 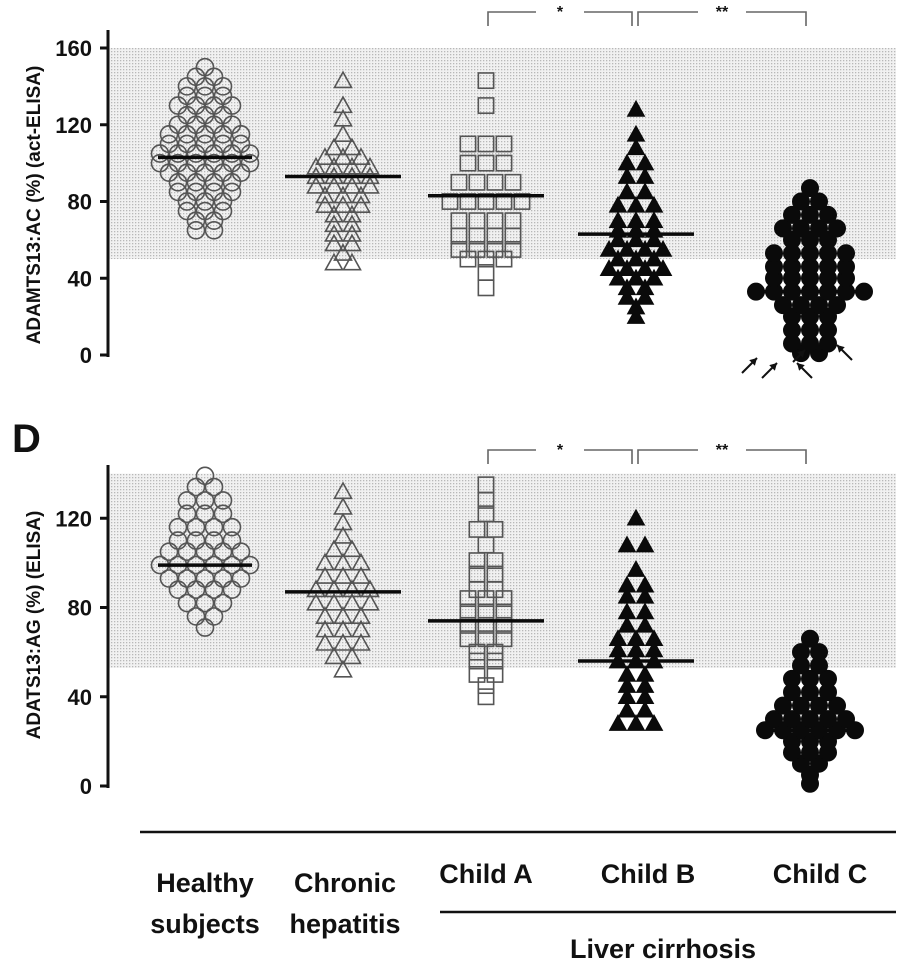 What do you see at coordinates (34, 205) in the screenshot?
I see `y-axis-label: ADAMTS13:AC (%) (act-ELISA)` at bounding box center [34, 205].